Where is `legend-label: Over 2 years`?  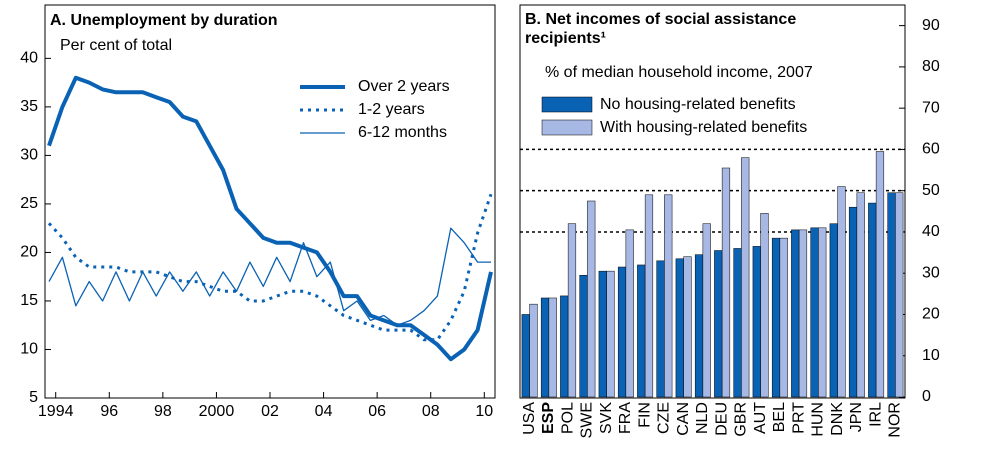 legend-label: Over 2 years is located at coordinates (404, 86).